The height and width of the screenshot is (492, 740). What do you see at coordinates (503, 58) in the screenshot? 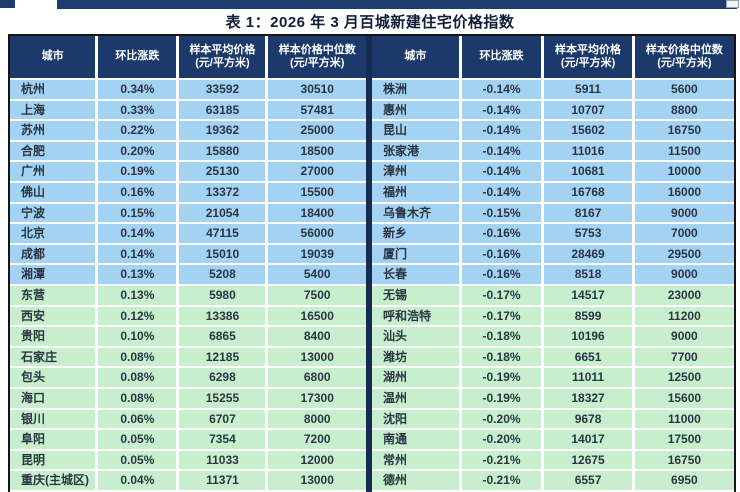
I see `column-header-change: 环比涨跌` at bounding box center [503, 58].